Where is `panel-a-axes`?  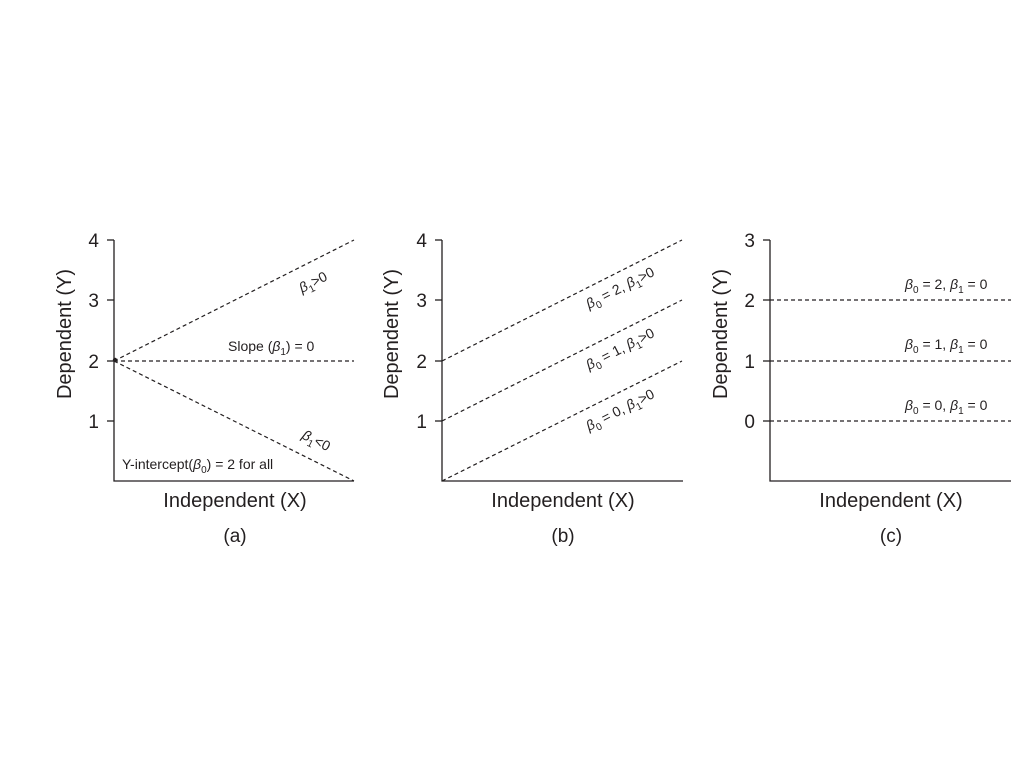
panel-a-axes is located at coordinates (233, 361).